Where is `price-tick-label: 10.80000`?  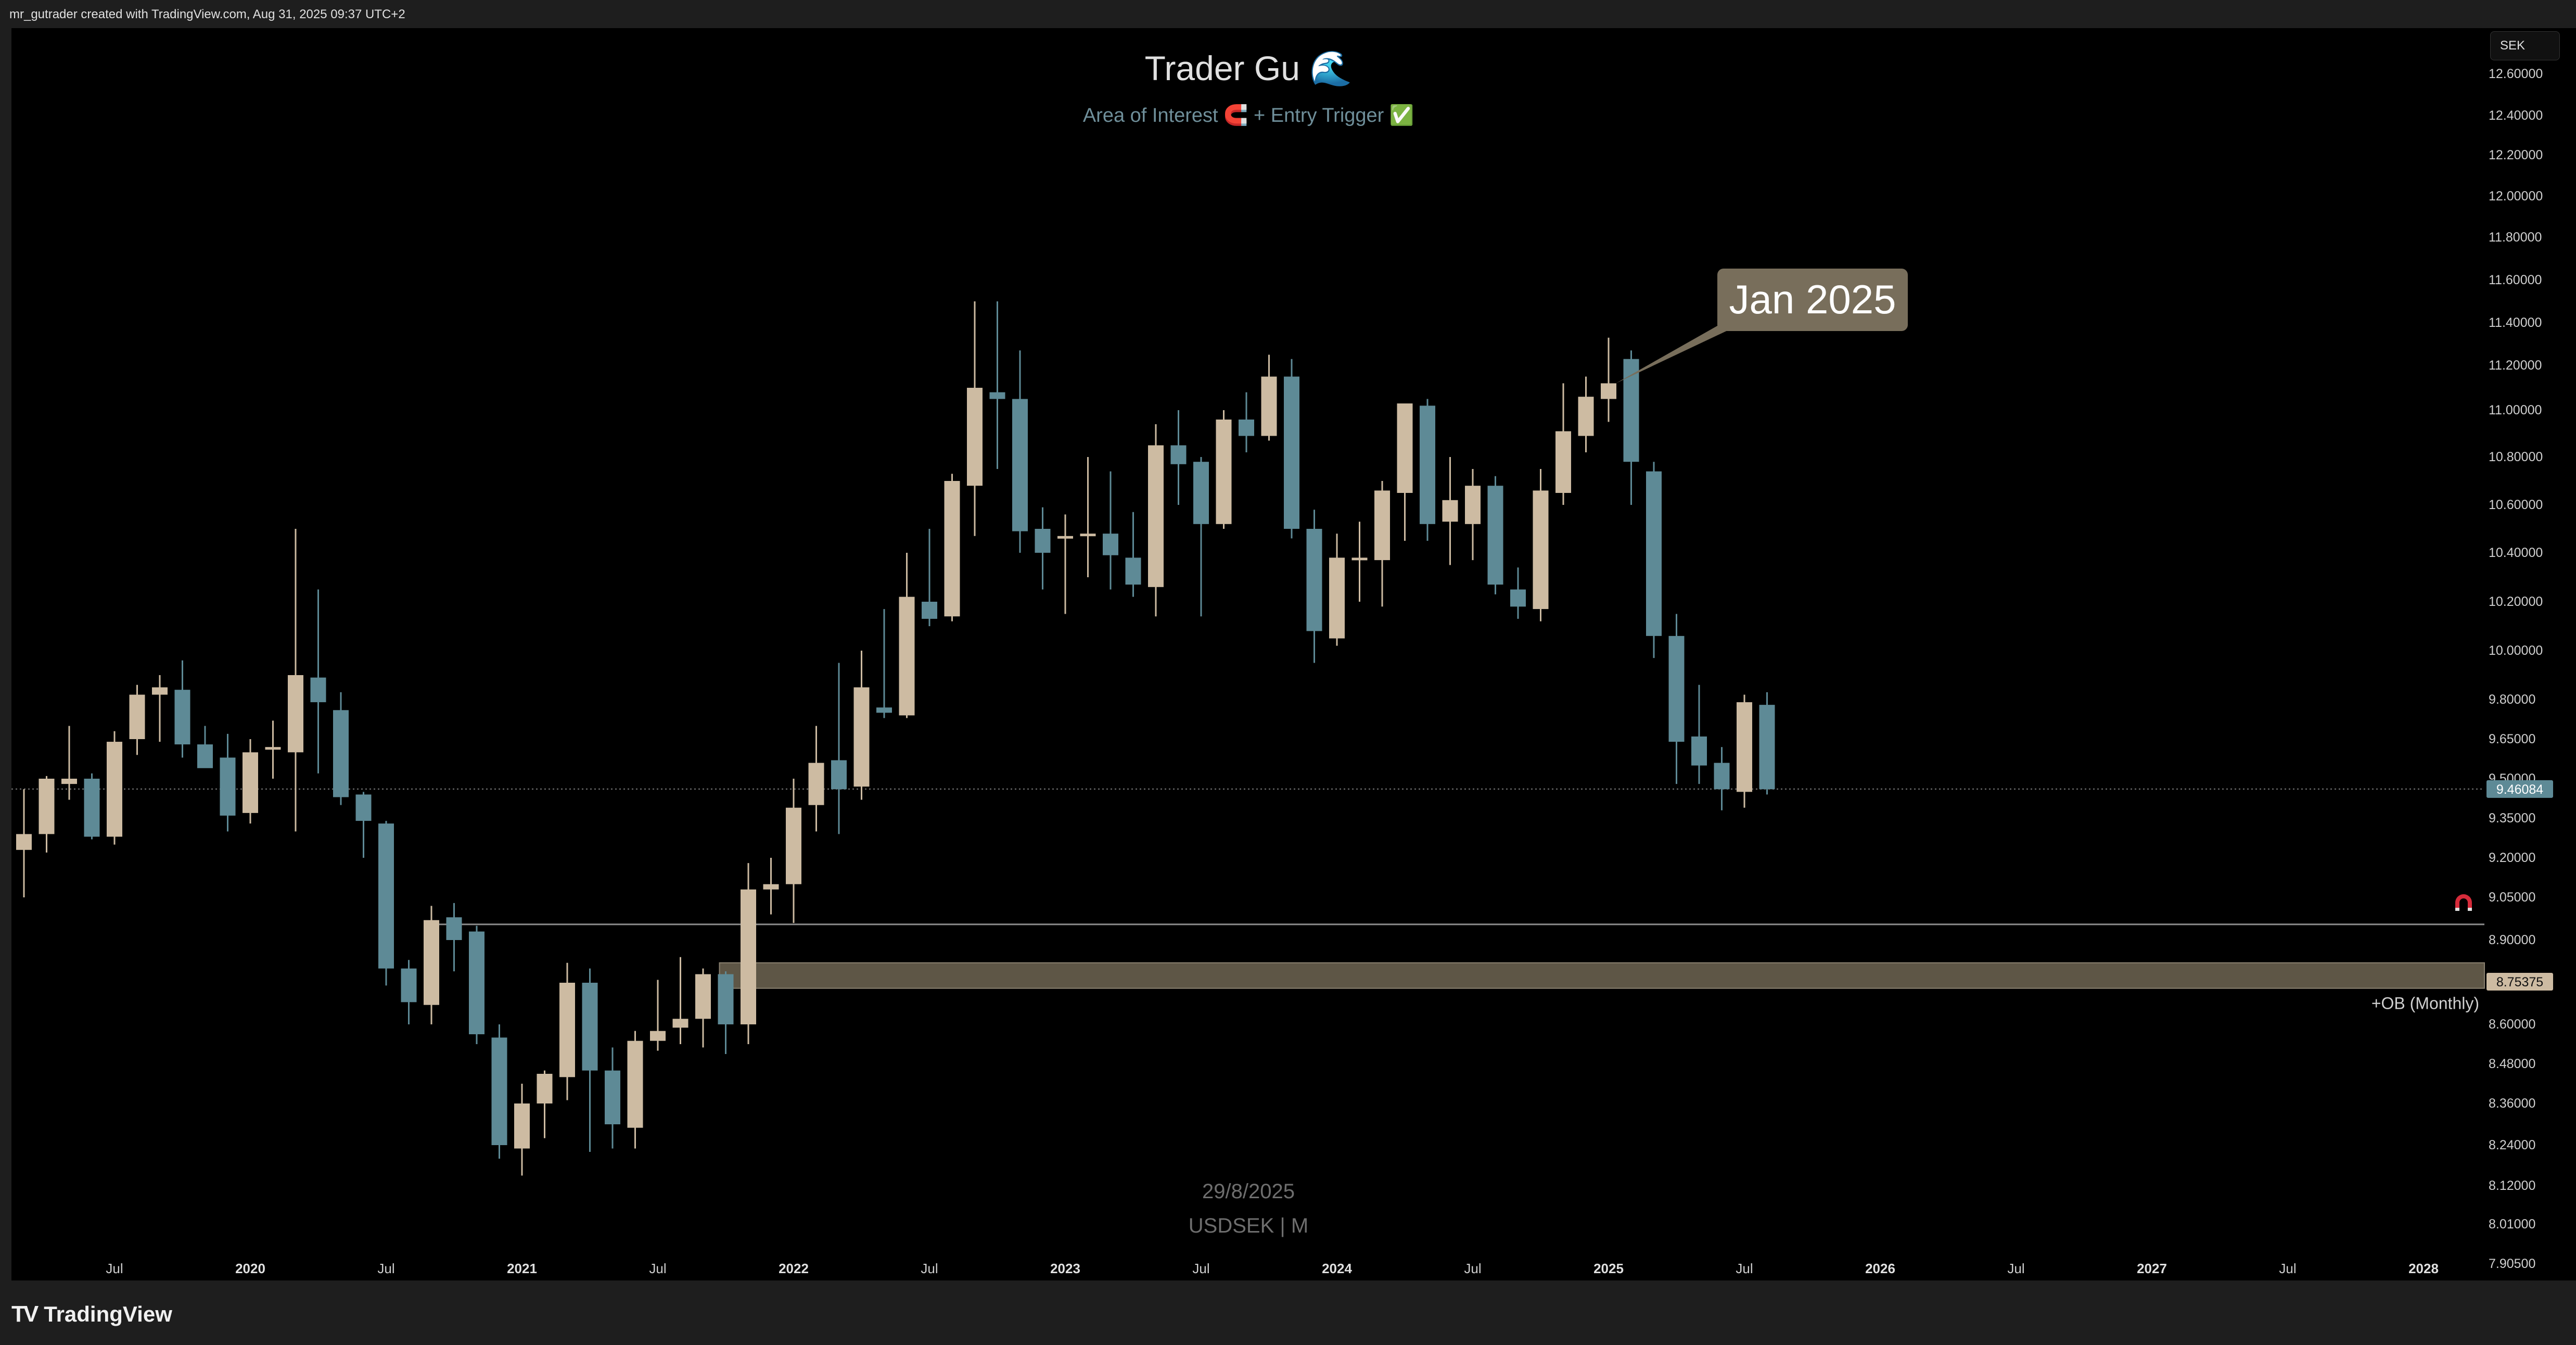
price-tick-label: 10.80000 is located at coordinates (2516, 457).